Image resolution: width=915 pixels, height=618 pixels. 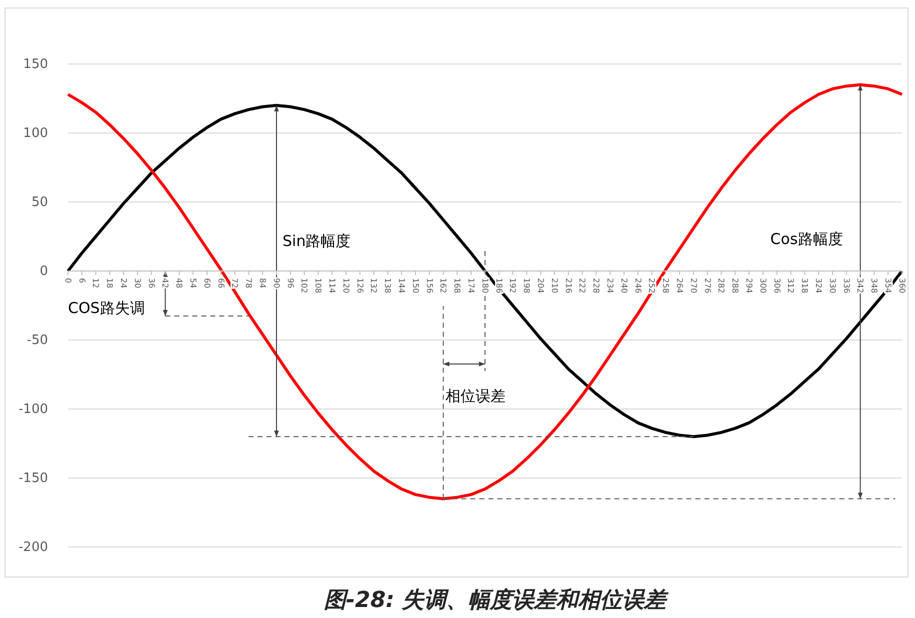 I want to click on x-tick-label: 120, so click(x=345, y=286).